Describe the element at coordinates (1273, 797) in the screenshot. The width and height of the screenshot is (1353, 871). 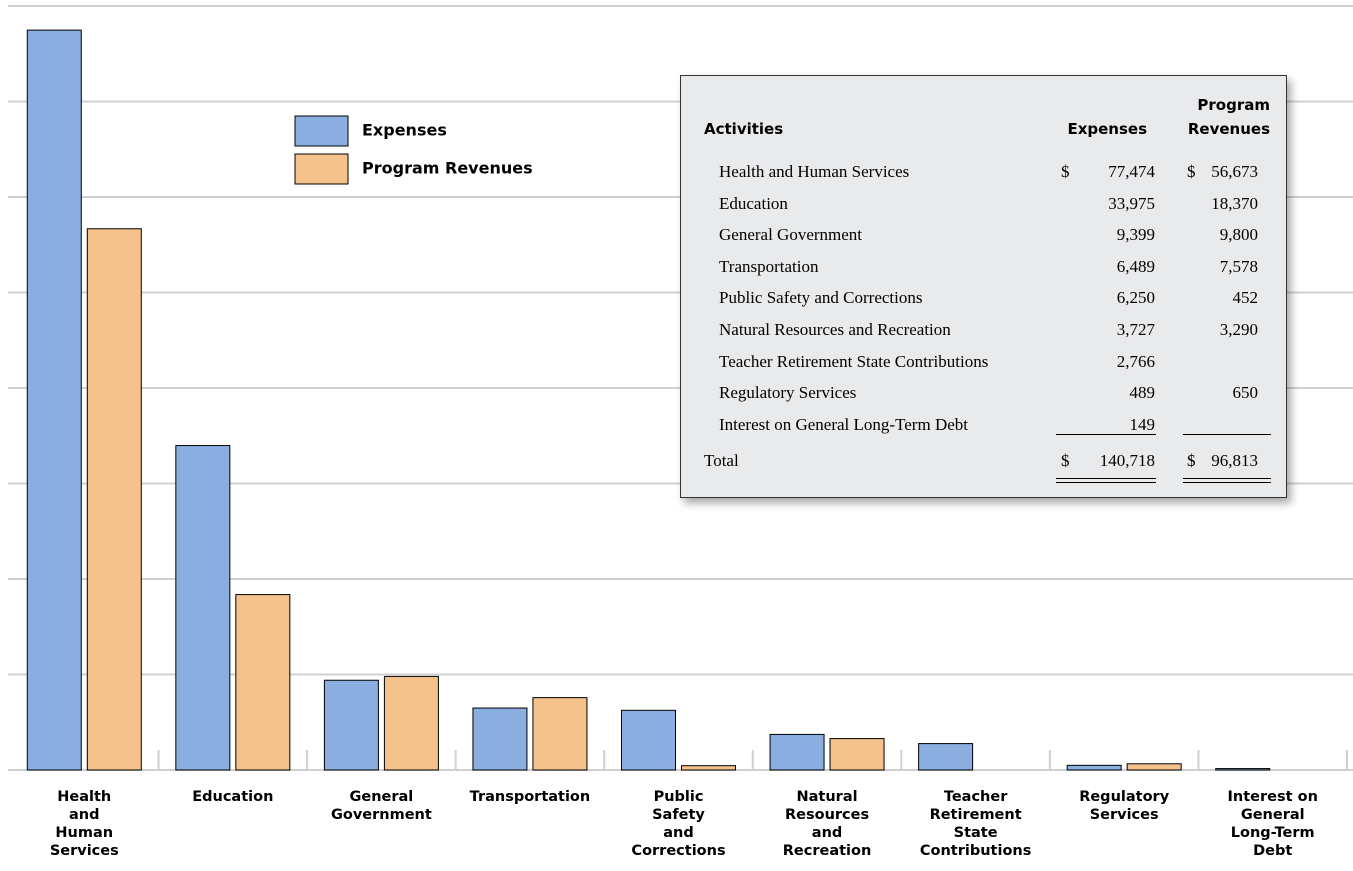
I see `x-tick-label: Interest on` at that location.